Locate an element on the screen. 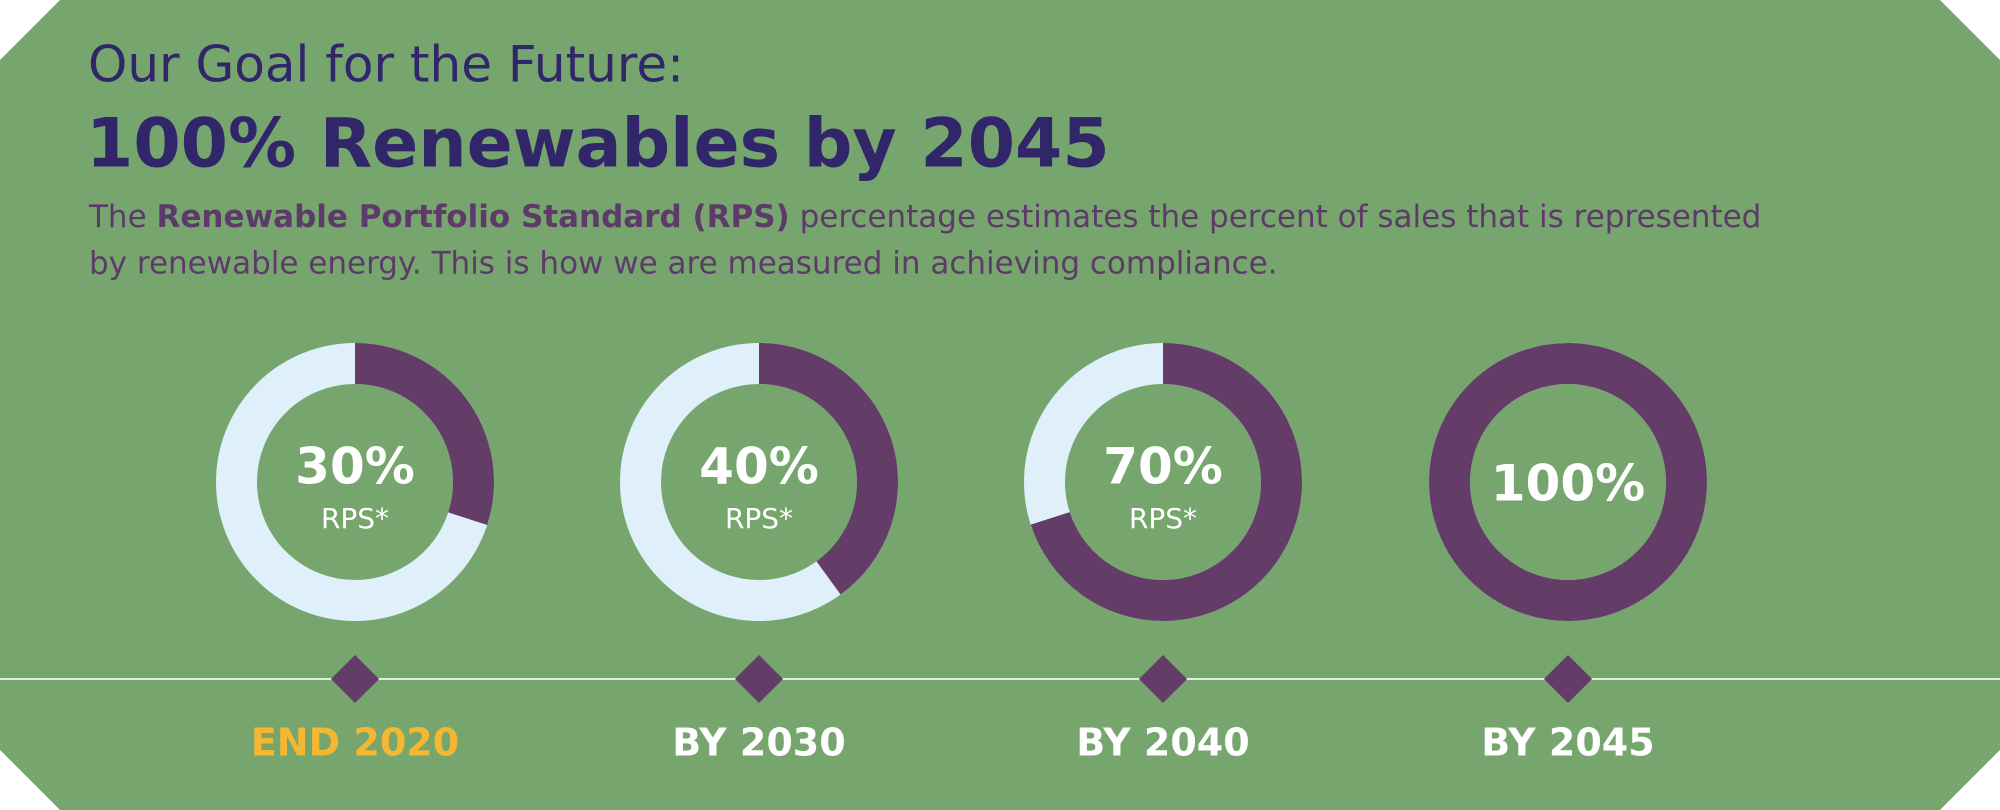  value-label: 100% is located at coordinates (1568, 484).